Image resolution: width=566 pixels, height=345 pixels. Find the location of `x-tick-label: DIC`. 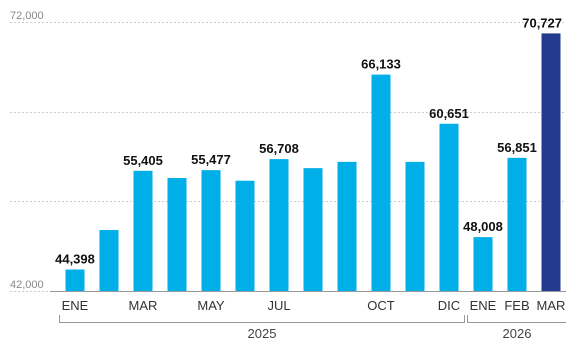

x-tick-label: DIC is located at coordinates (449, 305).